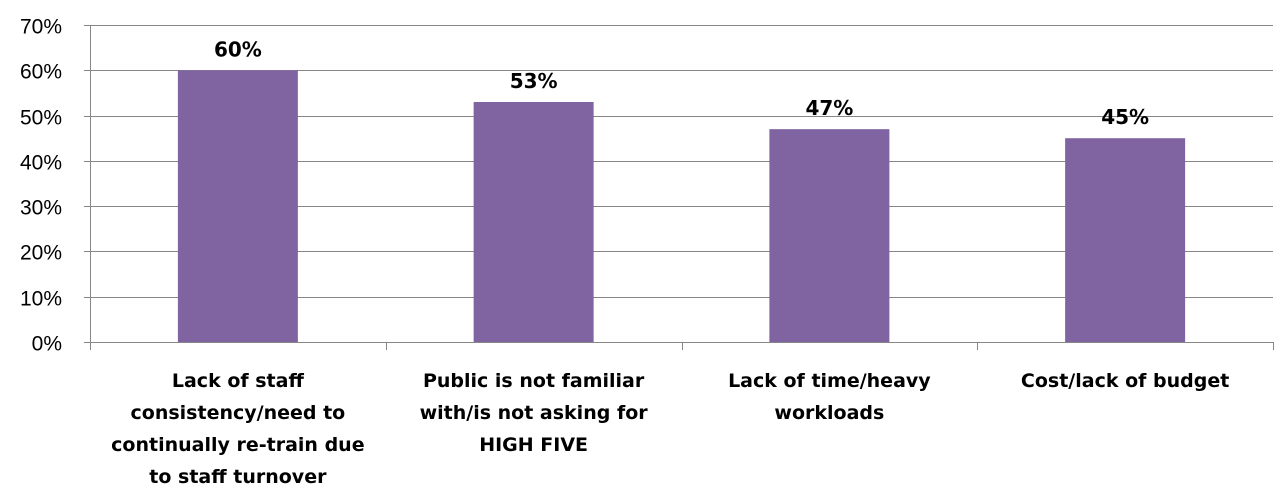  I want to click on category-label-line: Cost/lack of budget, so click(1125, 381).